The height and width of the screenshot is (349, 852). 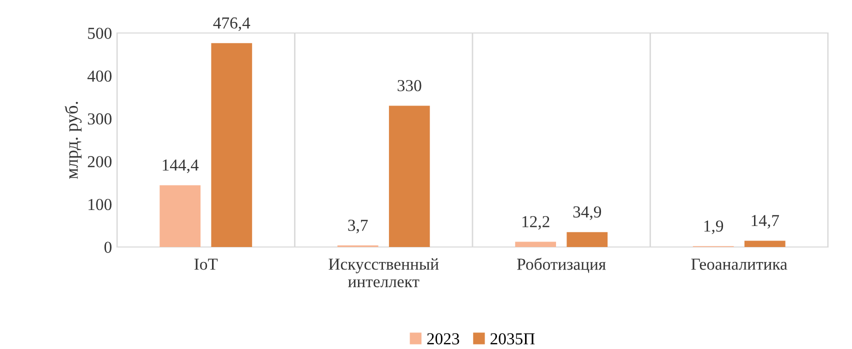 I want to click on y-tick-label: 100, so click(x=100, y=204).